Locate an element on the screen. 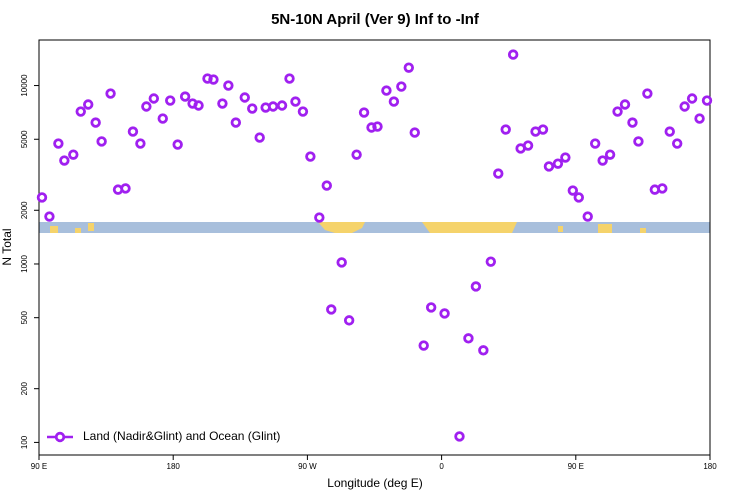  y-tick-label: 1000 is located at coordinates (24, 264).